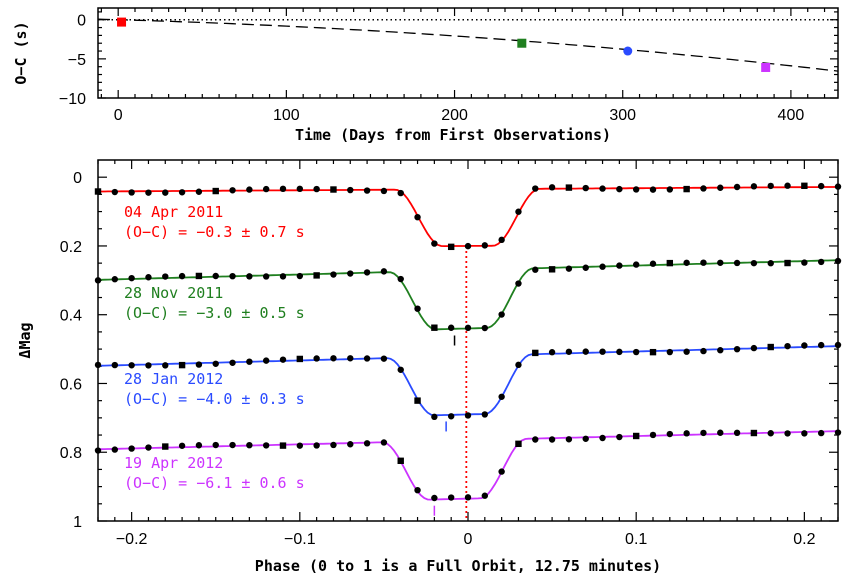 The height and width of the screenshot is (577, 853). I want to click on oc-y-tick-label: −5, so click(77, 60).